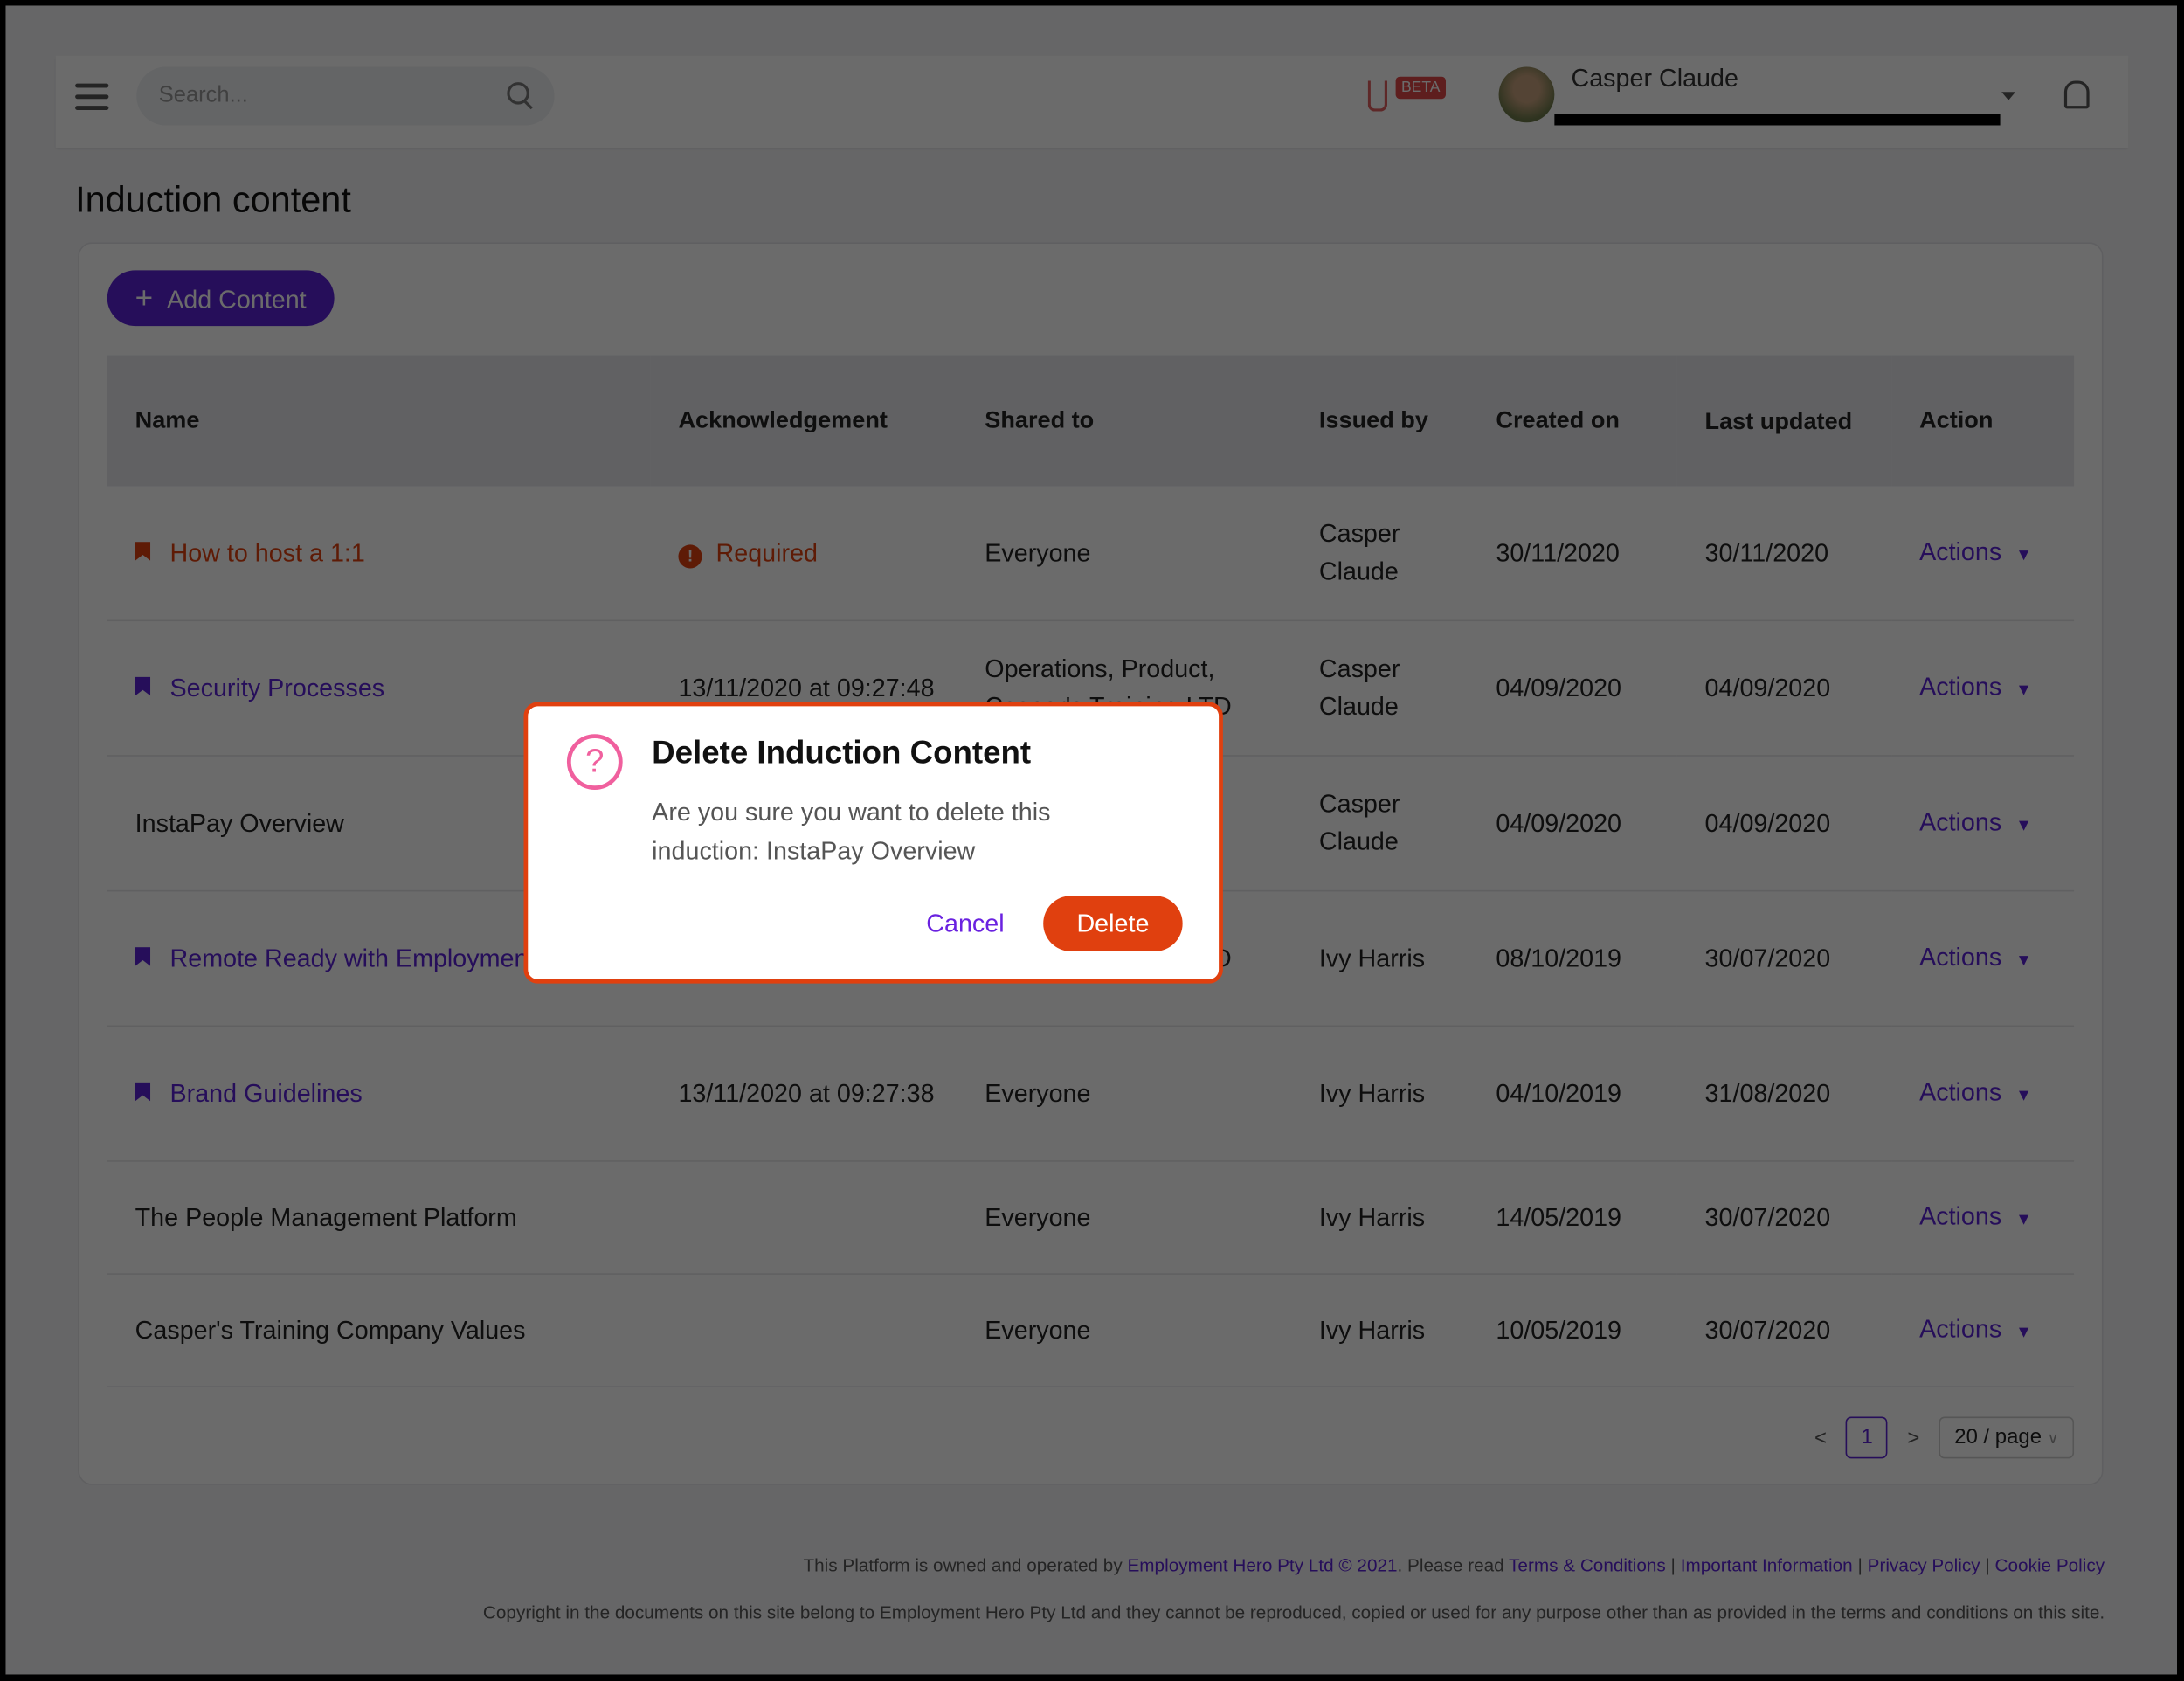  Describe the element at coordinates (1420, 88) in the screenshot. I see `beta-badge: BETA` at that location.